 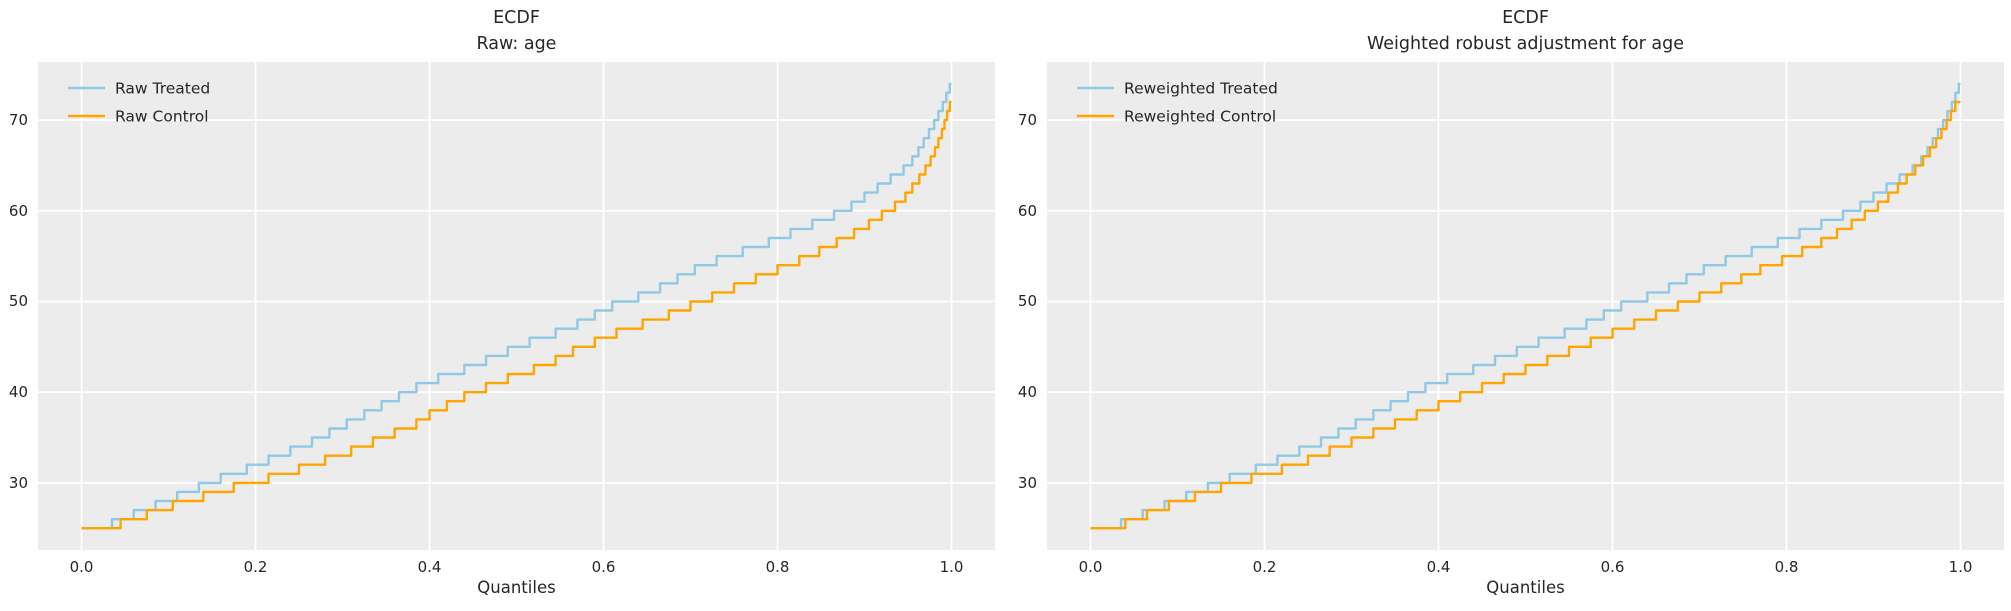 What do you see at coordinates (516, 587) in the screenshot?
I see `plot1-xaxis-label: Quantiles` at bounding box center [516, 587].